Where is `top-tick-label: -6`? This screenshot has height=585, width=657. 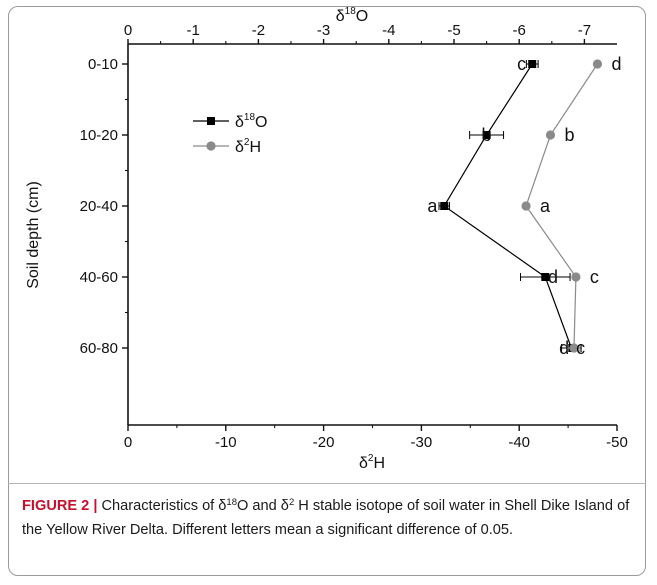 top-tick-label: -6 is located at coordinates (519, 30).